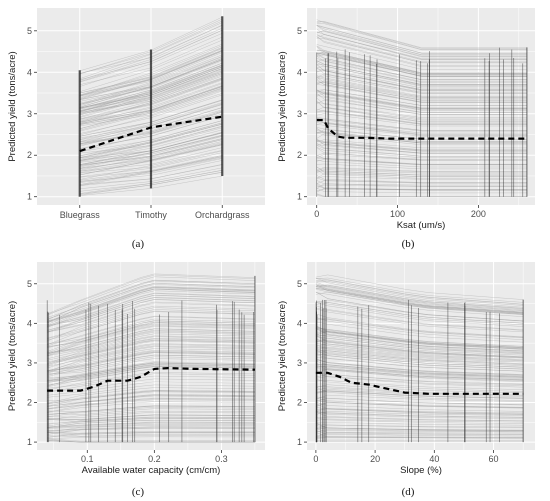 The height and width of the screenshot is (501, 550). What do you see at coordinates (299, 323) in the screenshot?
I see `y-tick-label: 4` at bounding box center [299, 323].